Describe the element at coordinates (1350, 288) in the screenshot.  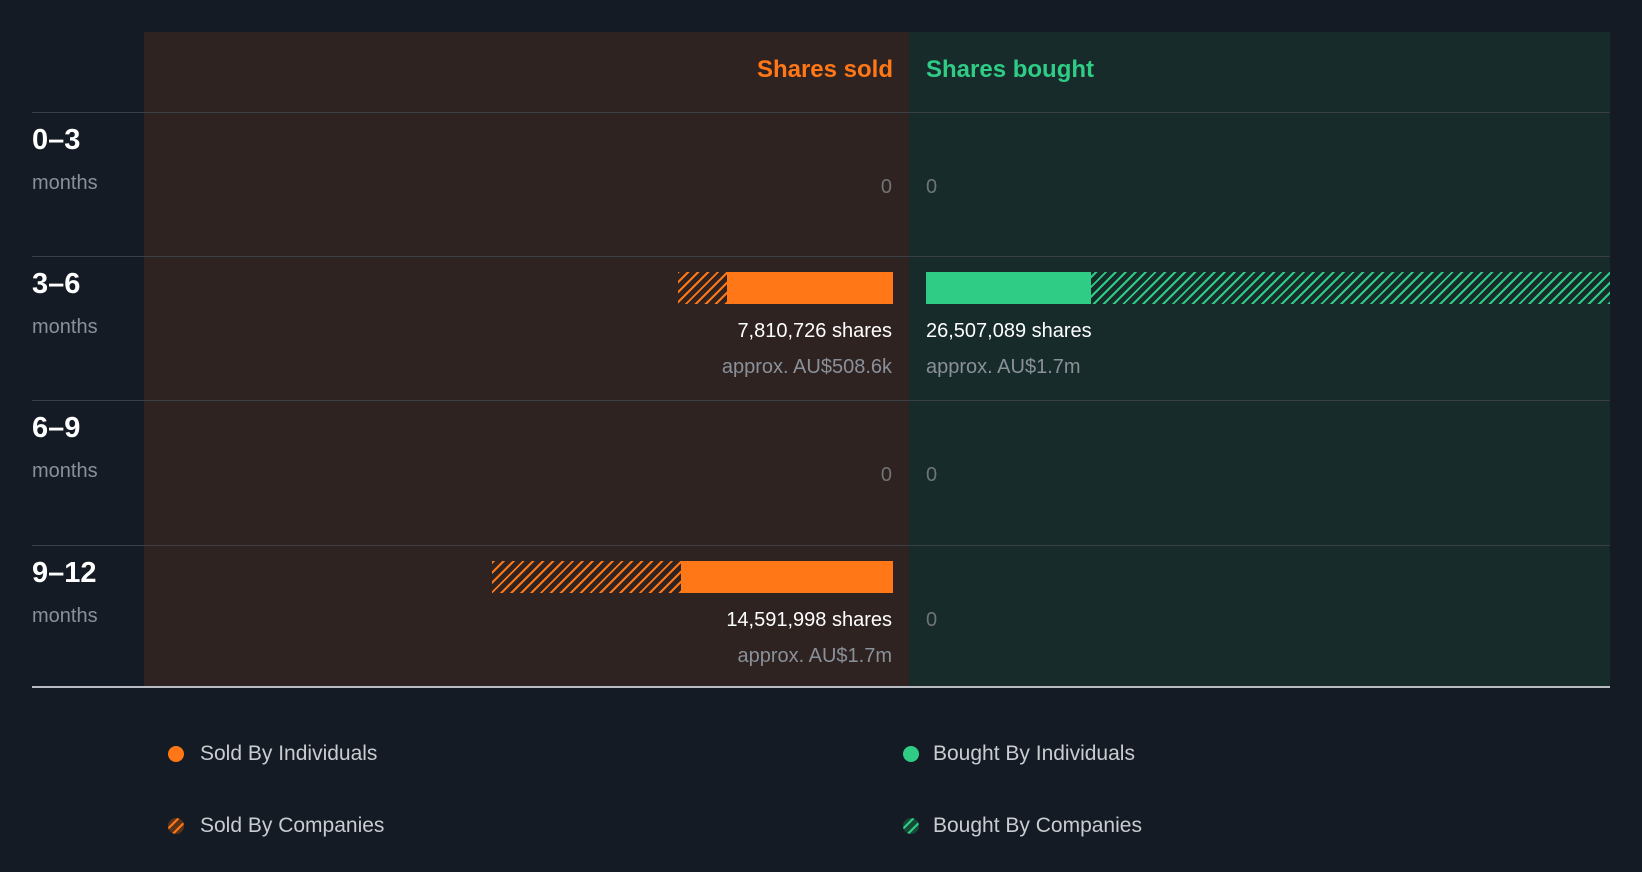
I see `bought-companies-bar` at that location.